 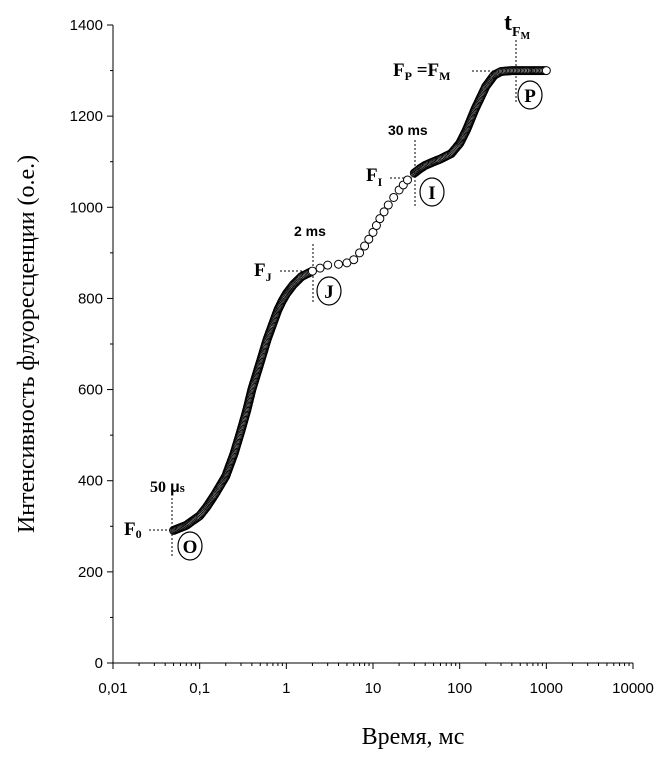 What do you see at coordinates (633, 688) in the screenshot?
I see `x-tick-label: 10000` at bounding box center [633, 688].